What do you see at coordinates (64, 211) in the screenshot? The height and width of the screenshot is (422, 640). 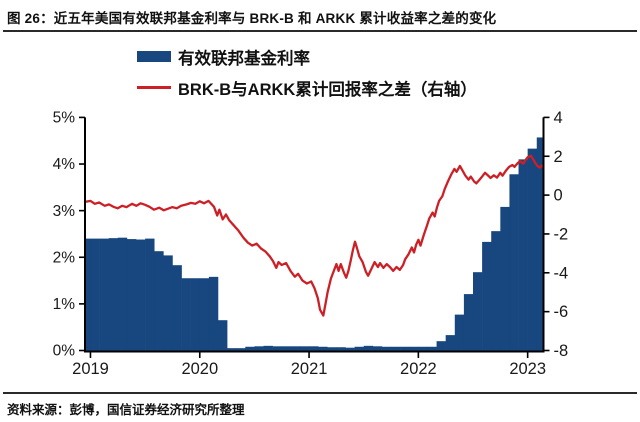 I see `svg-text: 3%` at bounding box center [64, 211].